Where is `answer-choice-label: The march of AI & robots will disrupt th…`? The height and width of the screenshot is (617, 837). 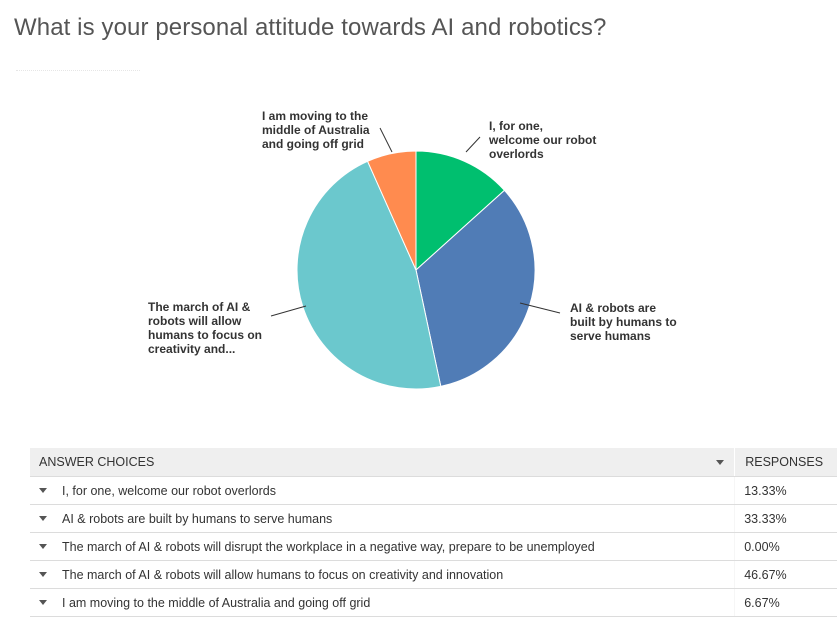 answer-choice-label: The march of AI & robots will disrupt th… is located at coordinates (328, 546).